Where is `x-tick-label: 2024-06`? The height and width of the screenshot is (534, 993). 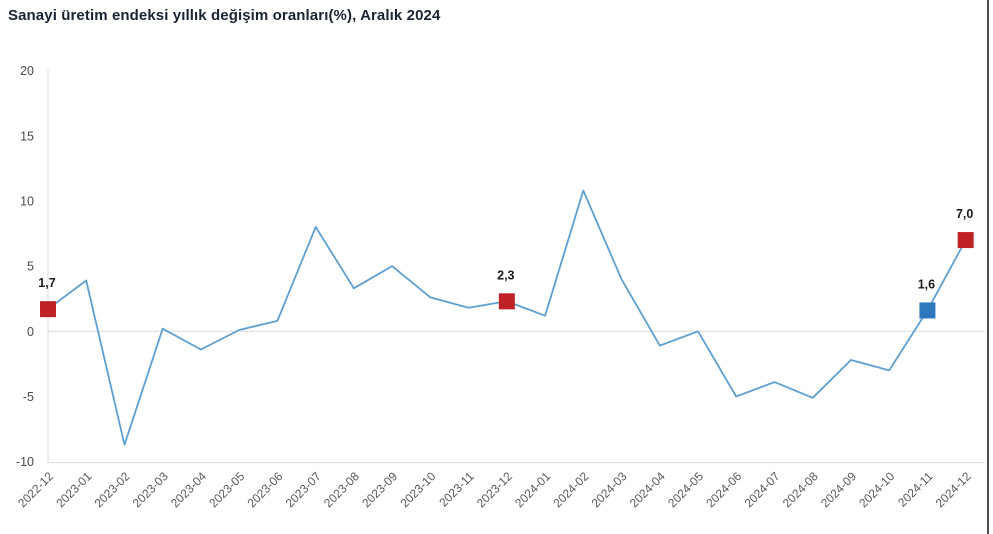 x-tick-label: 2024-06 is located at coordinates (723, 489).